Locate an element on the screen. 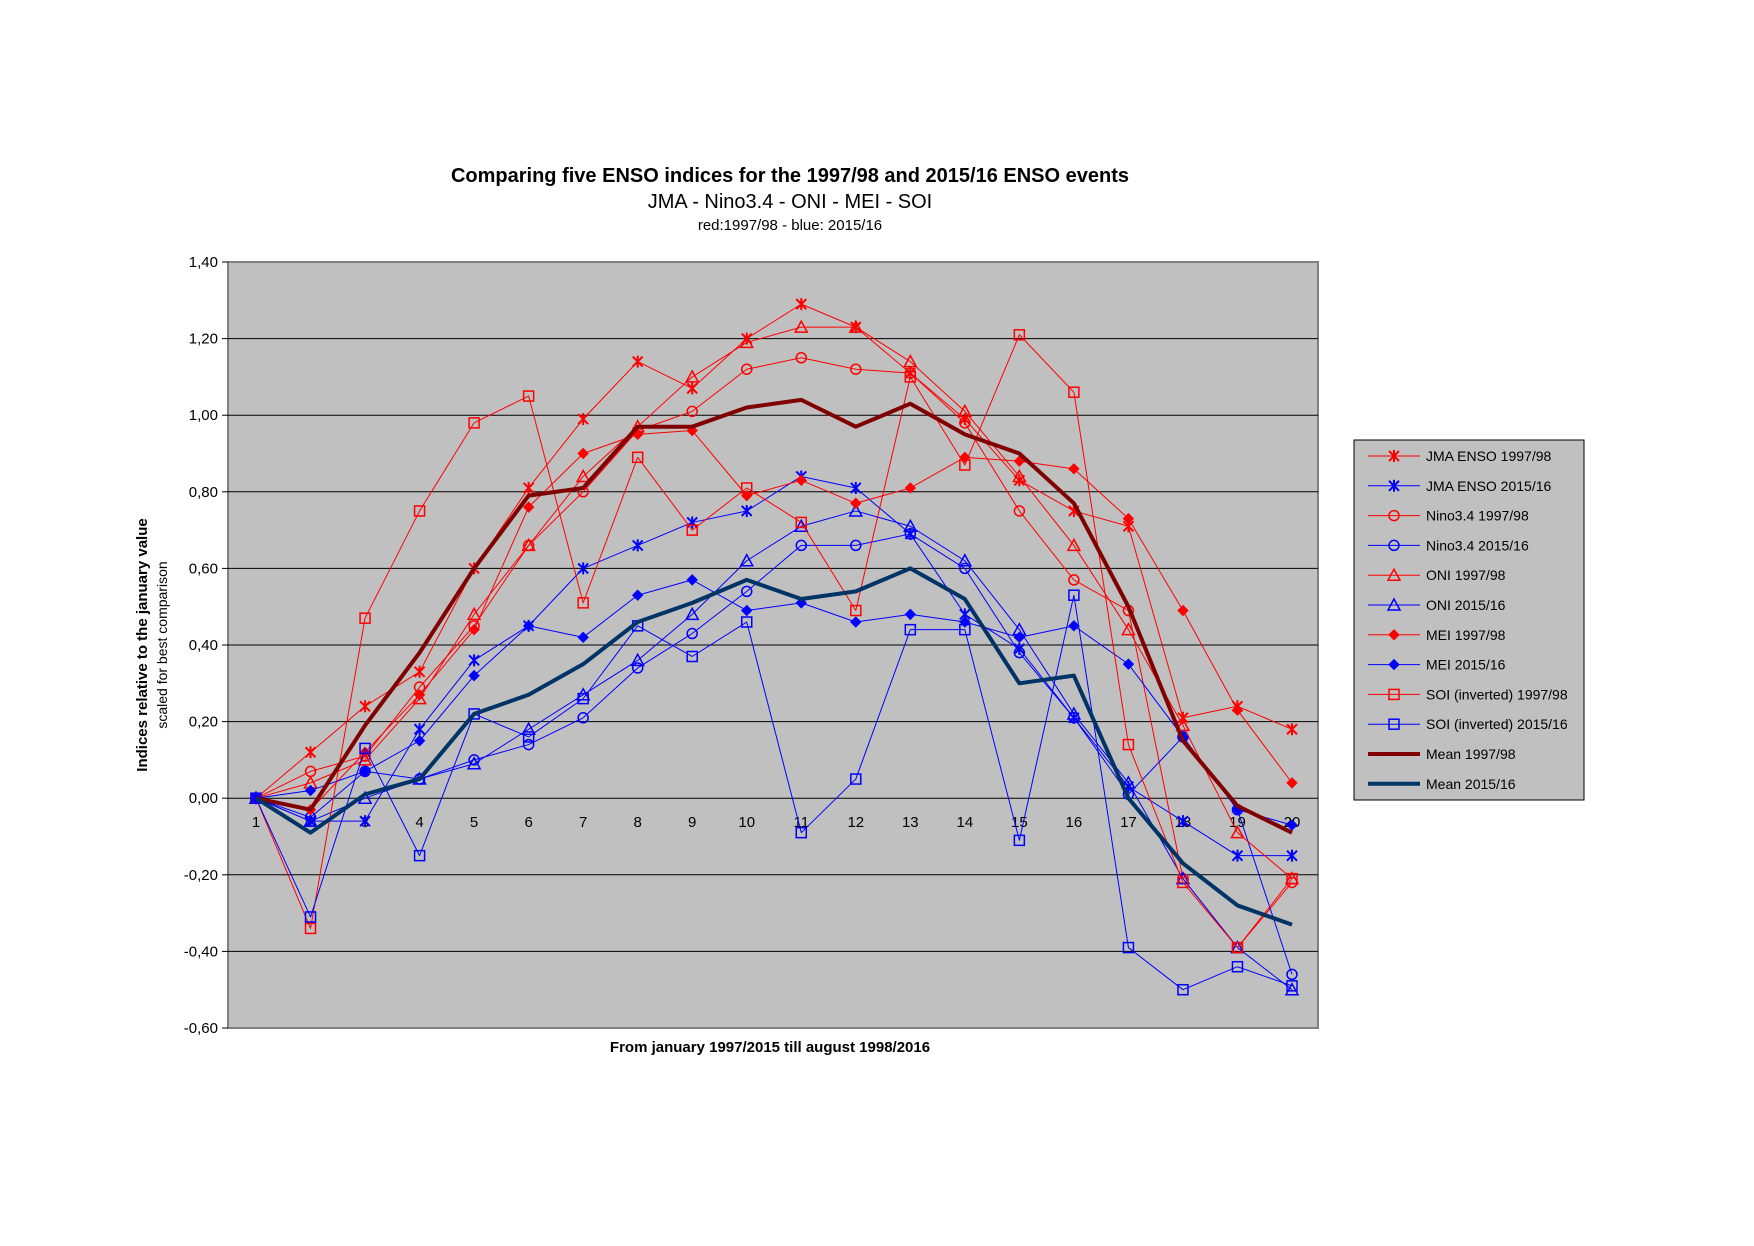 This screenshot has height=1246, width=1754. x-tick-label: 19 is located at coordinates (1237, 822).